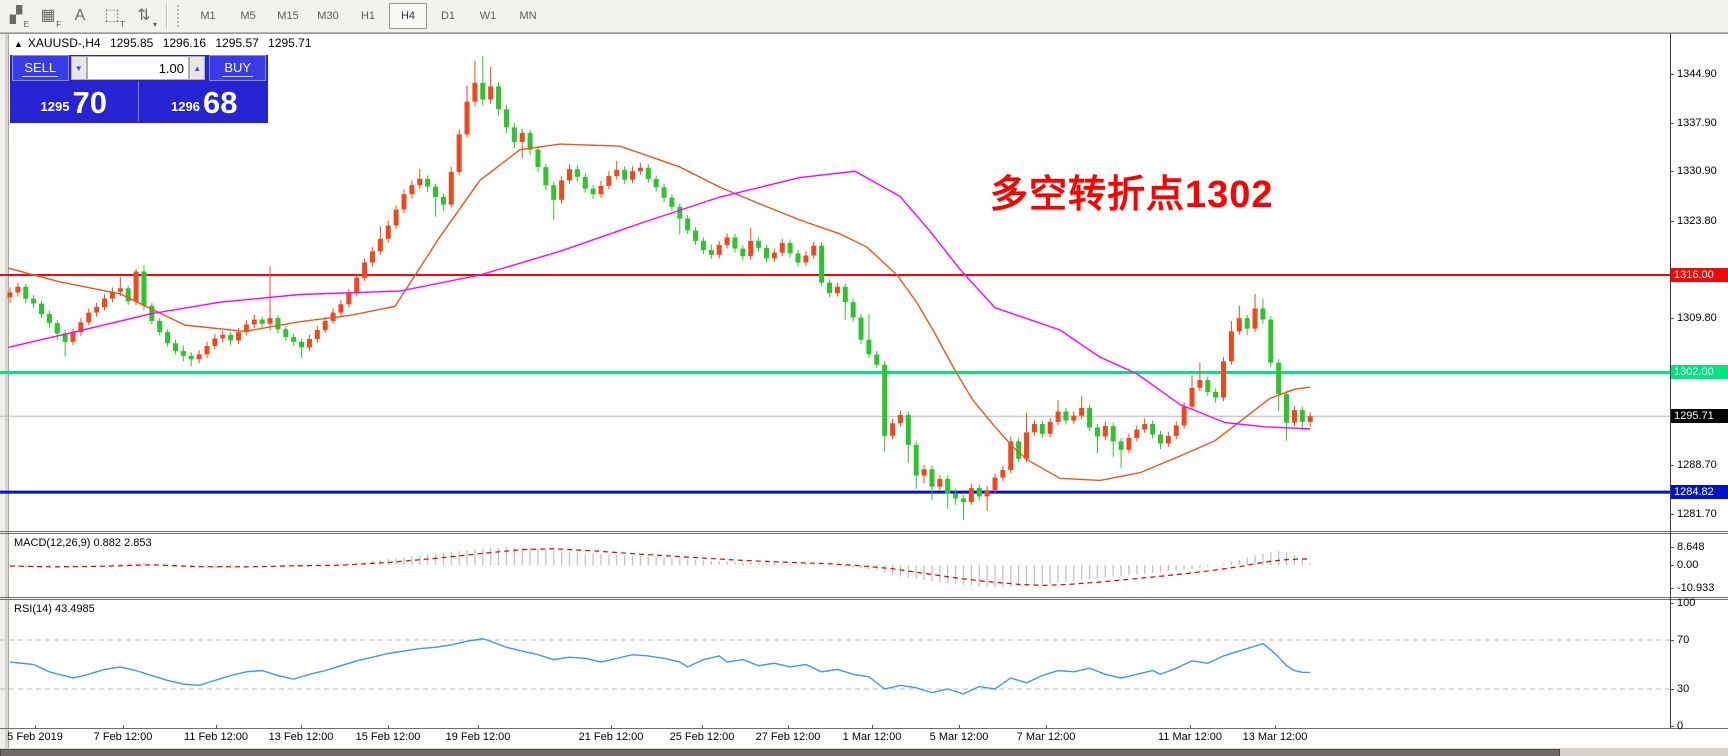  What do you see at coordinates (197, 68) in the screenshot?
I see `volume-increase-button: ▲` at bounding box center [197, 68].